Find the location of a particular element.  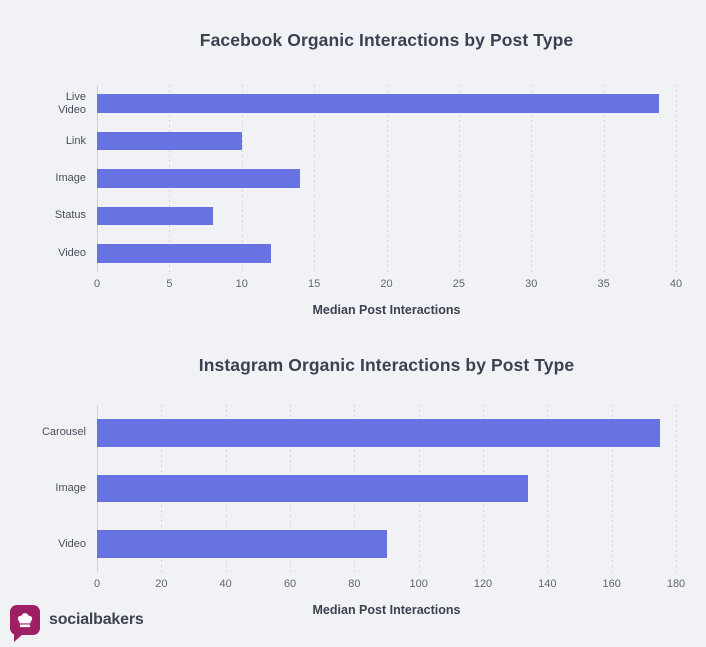

bar-carousel is located at coordinates (378, 432).